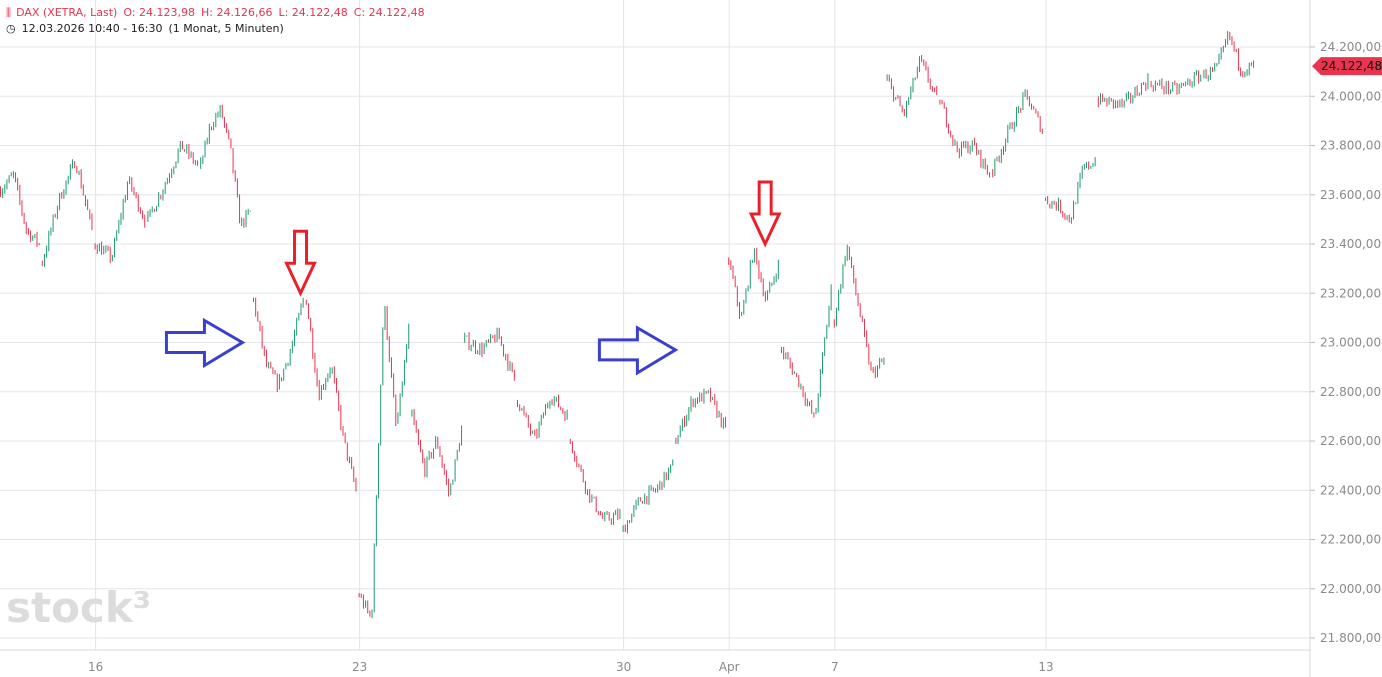 This screenshot has height=677, width=1382. Describe the element at coordinates (92, 28) in the screenshot. I see `time-range: 12.03.2026 10:40 - 16:30` at that location.